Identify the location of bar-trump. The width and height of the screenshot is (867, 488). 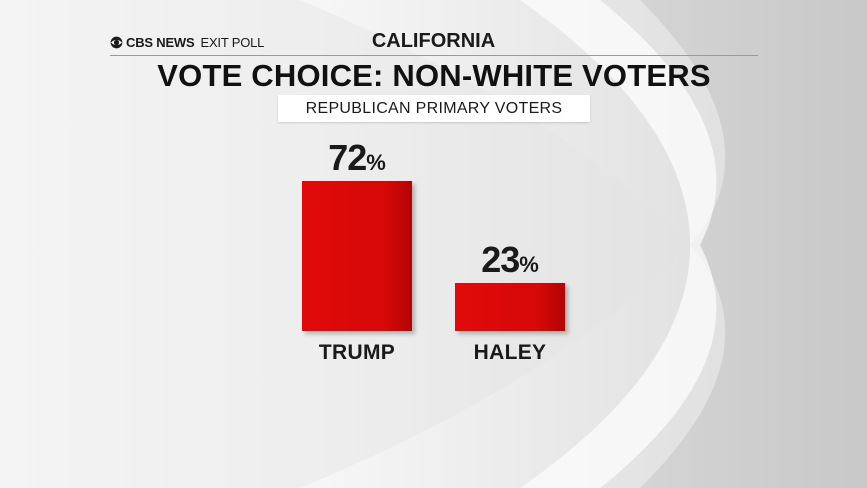
(357, 256).